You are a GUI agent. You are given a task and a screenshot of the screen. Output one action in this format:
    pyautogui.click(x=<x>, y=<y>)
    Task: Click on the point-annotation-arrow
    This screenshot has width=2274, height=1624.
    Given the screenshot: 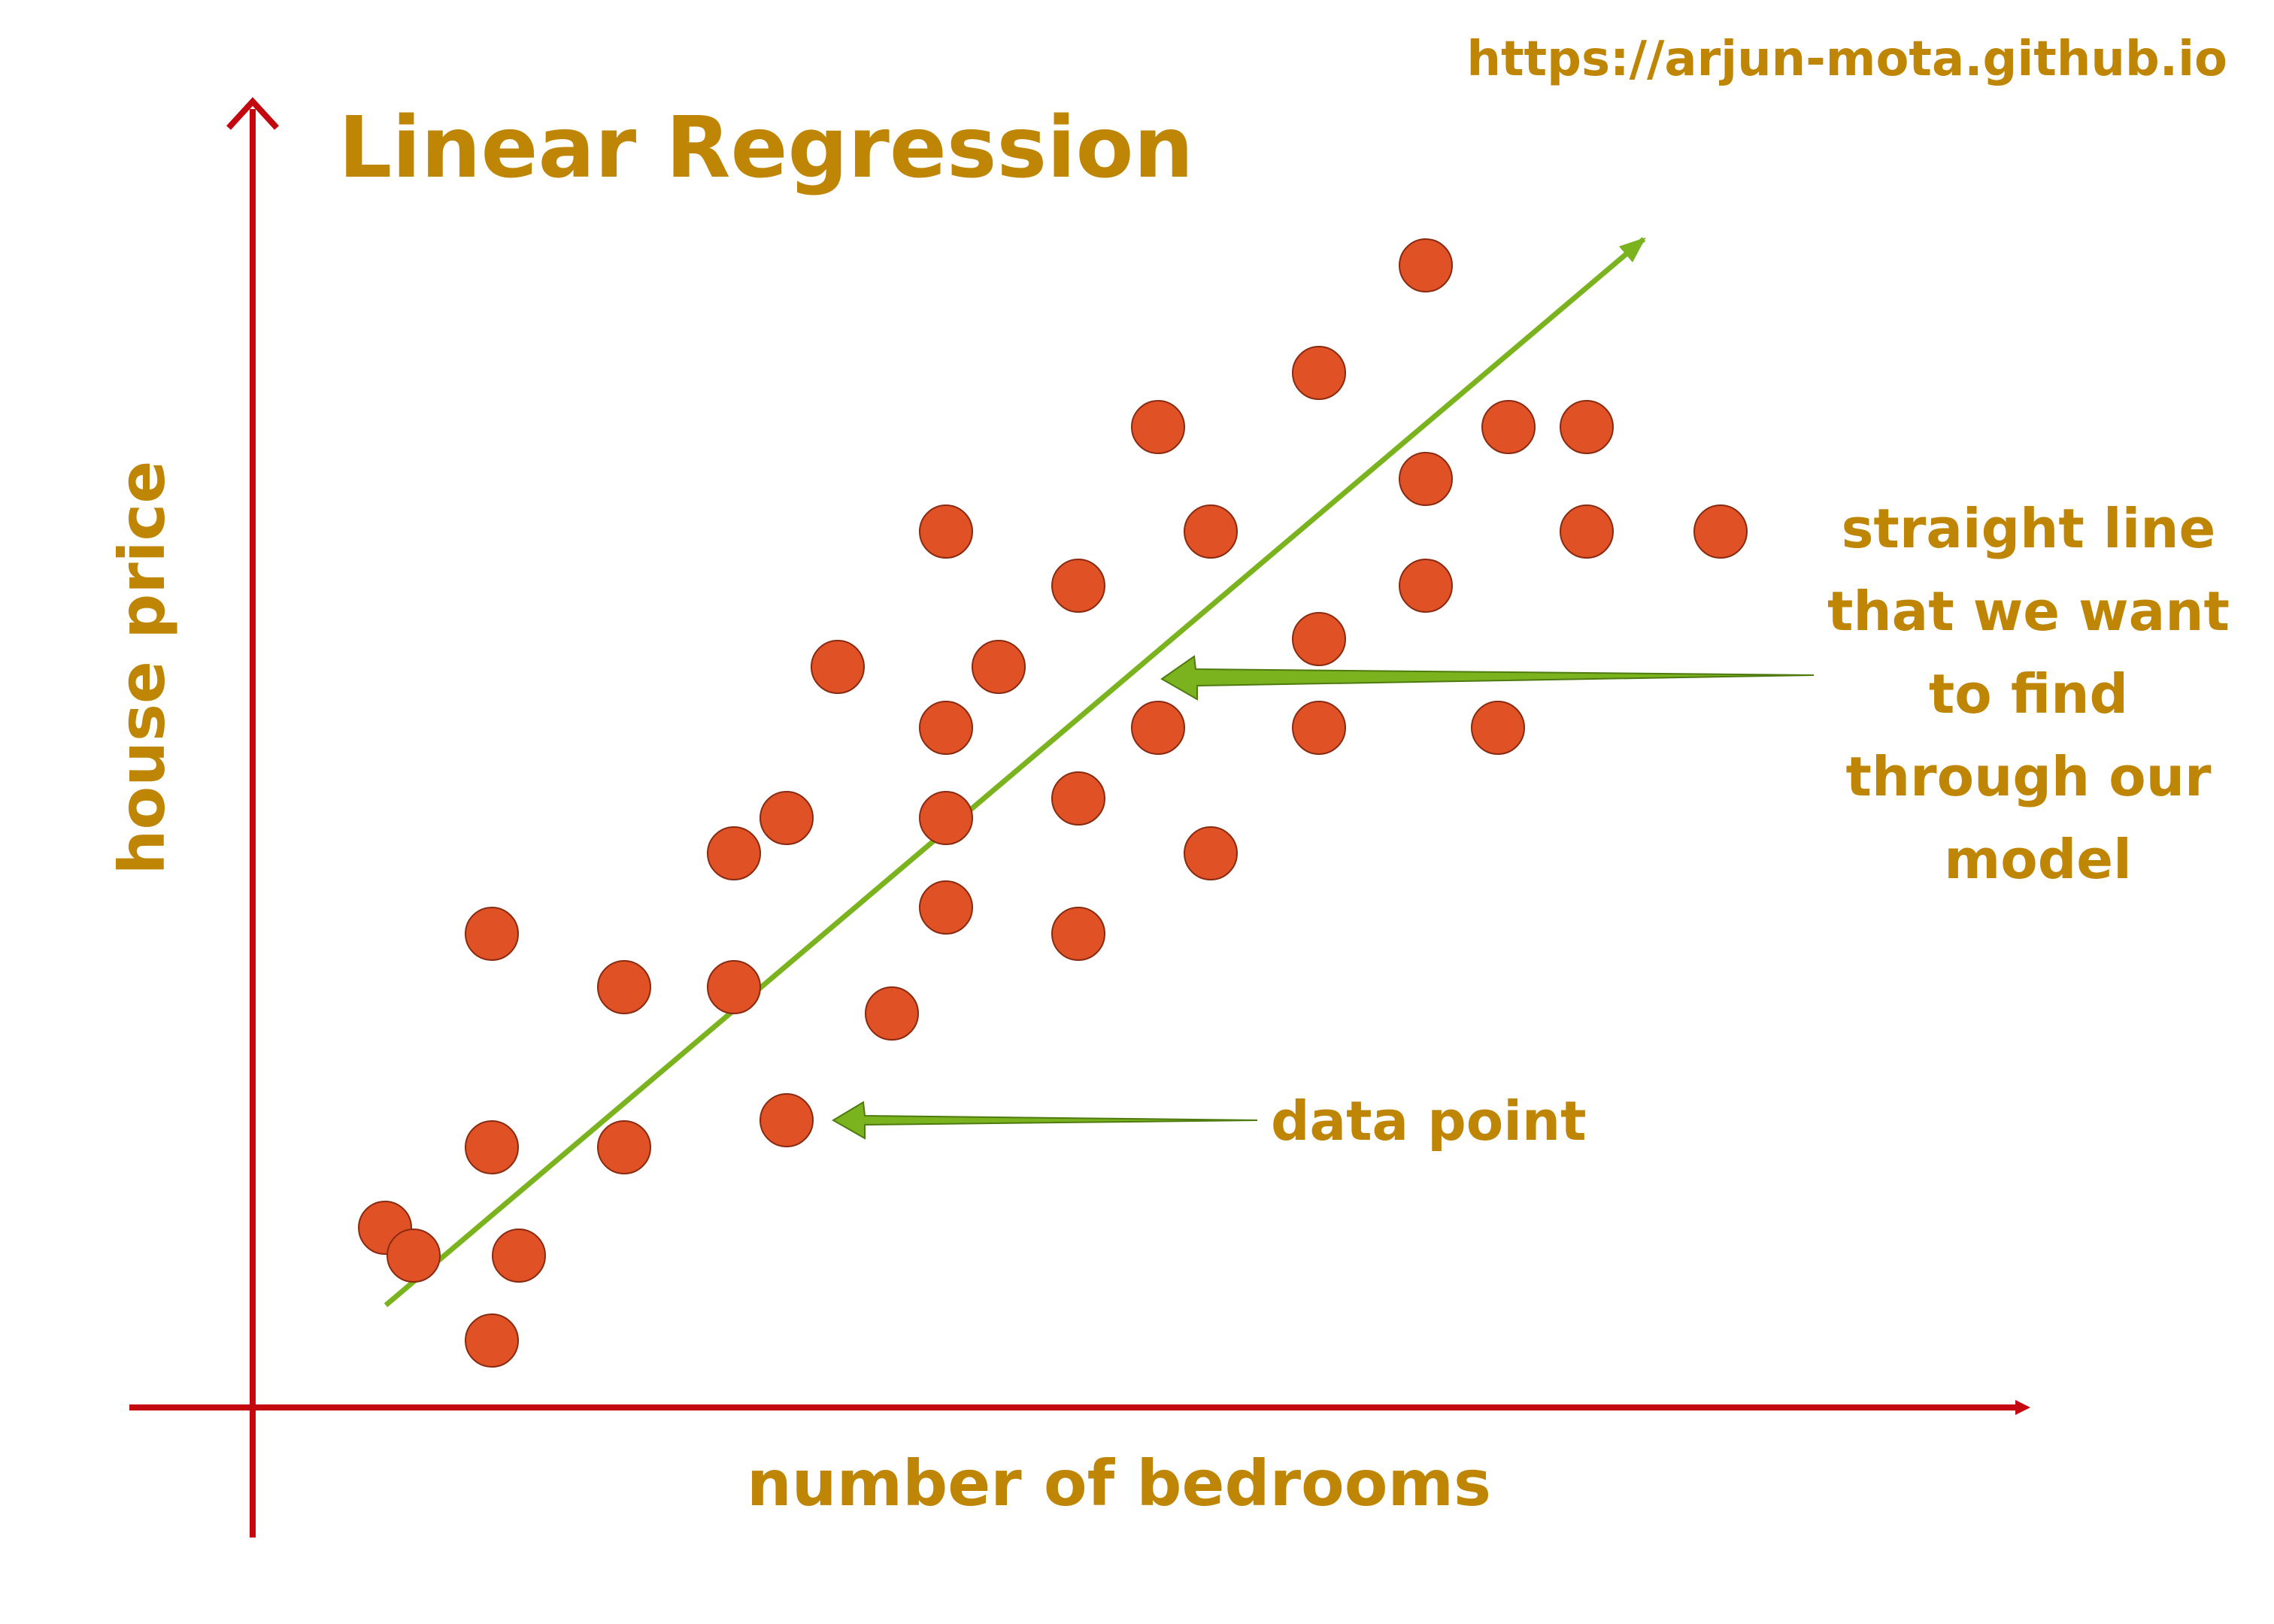 What is the action you would take?
    pyautogui.click(x=1045, y=1120)
    